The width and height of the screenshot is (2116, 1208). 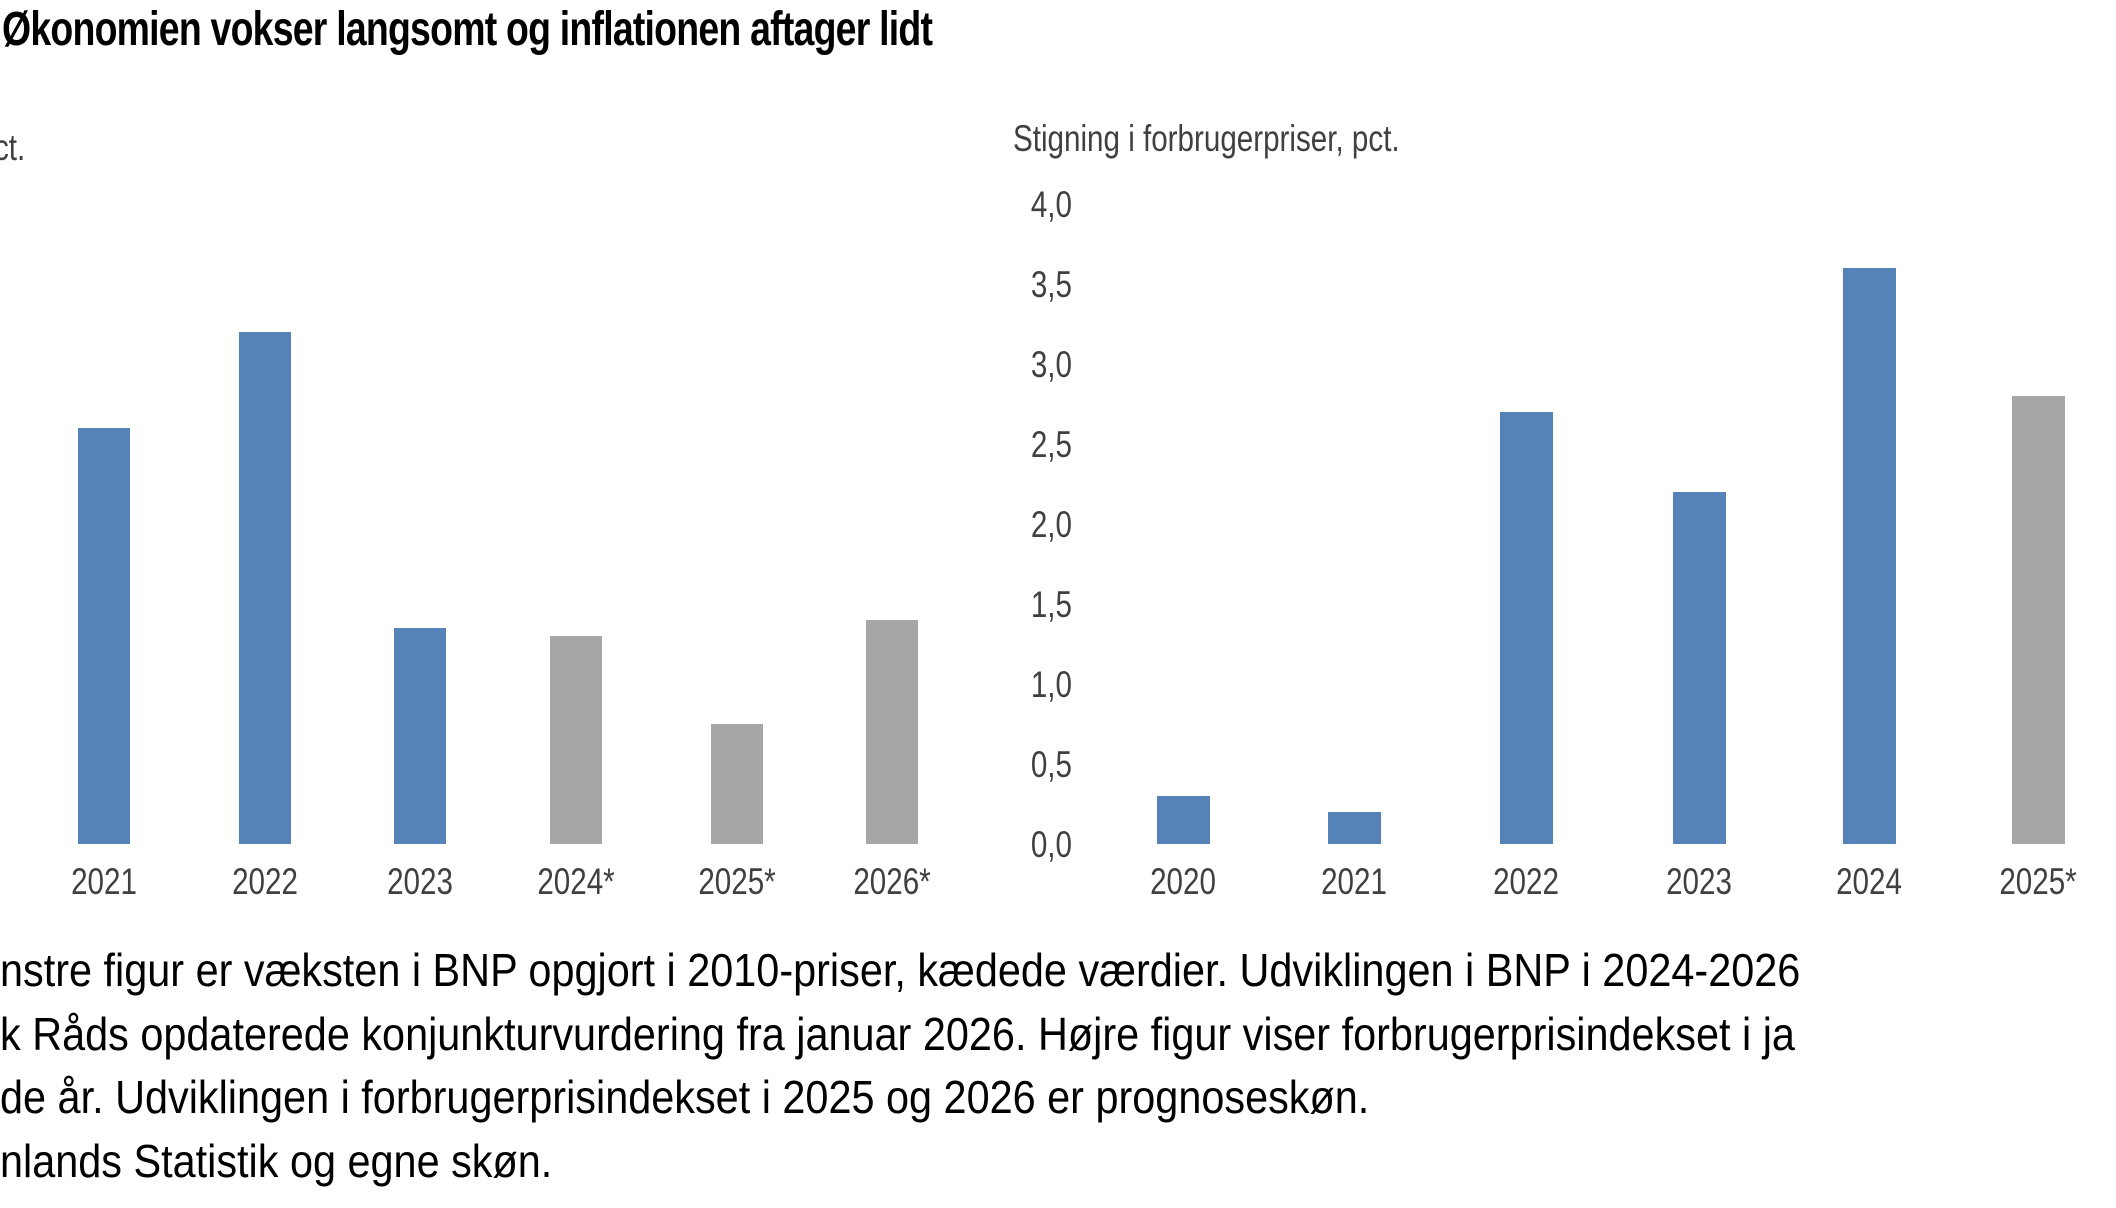 What do you see at coordinates (420, 881) in the screenshot?
I see `x-tick-left-2023: 2023` at bounding box center [420, 881].